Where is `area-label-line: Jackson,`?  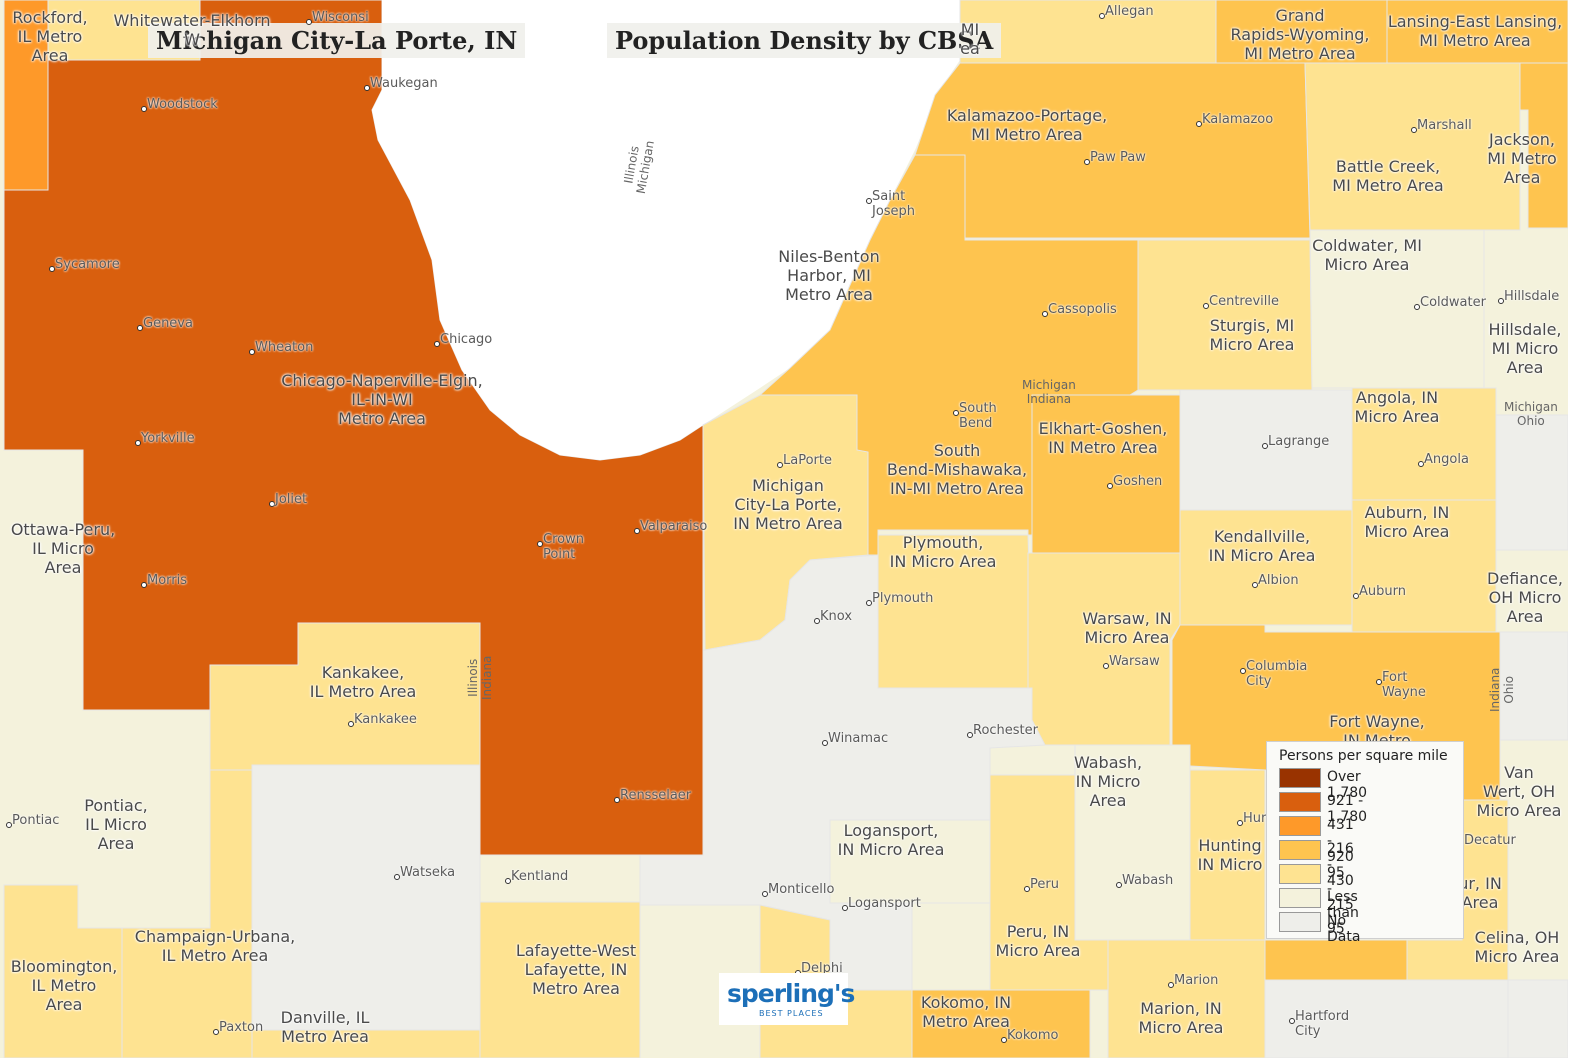 area-label-line: Jackson, is located at coordinates (1522, 139).